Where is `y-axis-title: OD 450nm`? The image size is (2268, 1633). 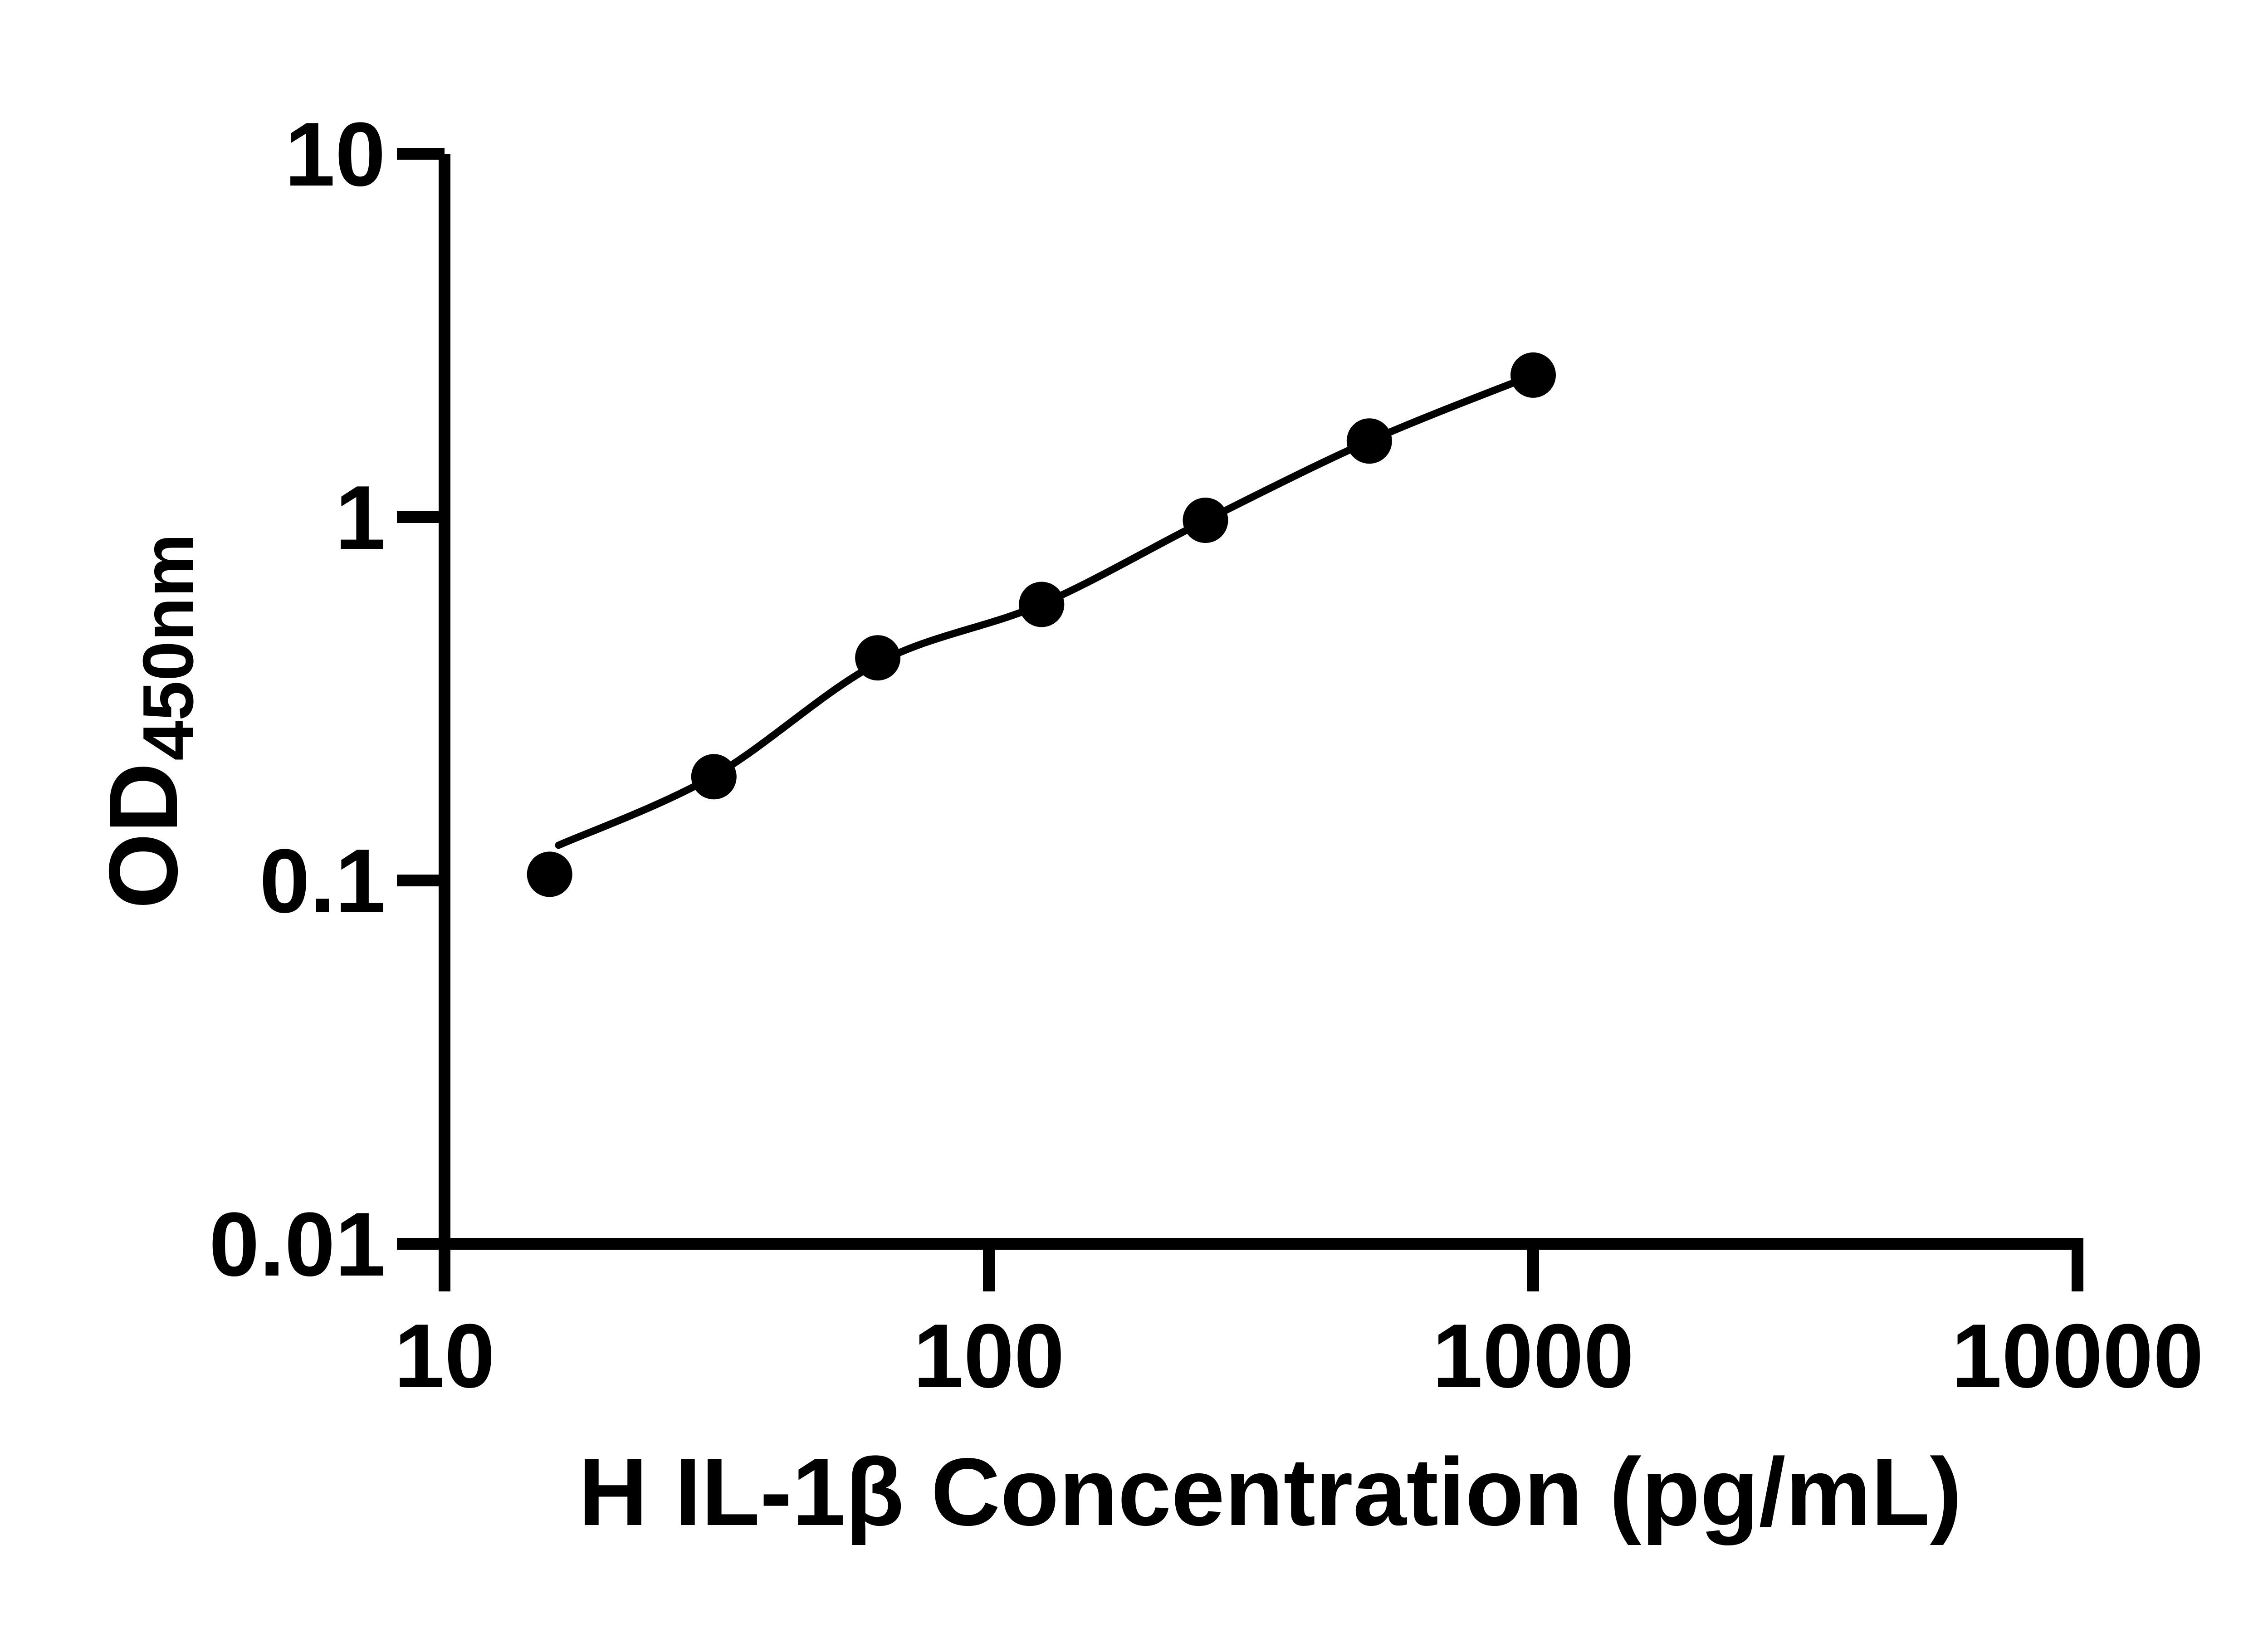 y-axis-title: OD 450nm is located at coordinates (148, 721).